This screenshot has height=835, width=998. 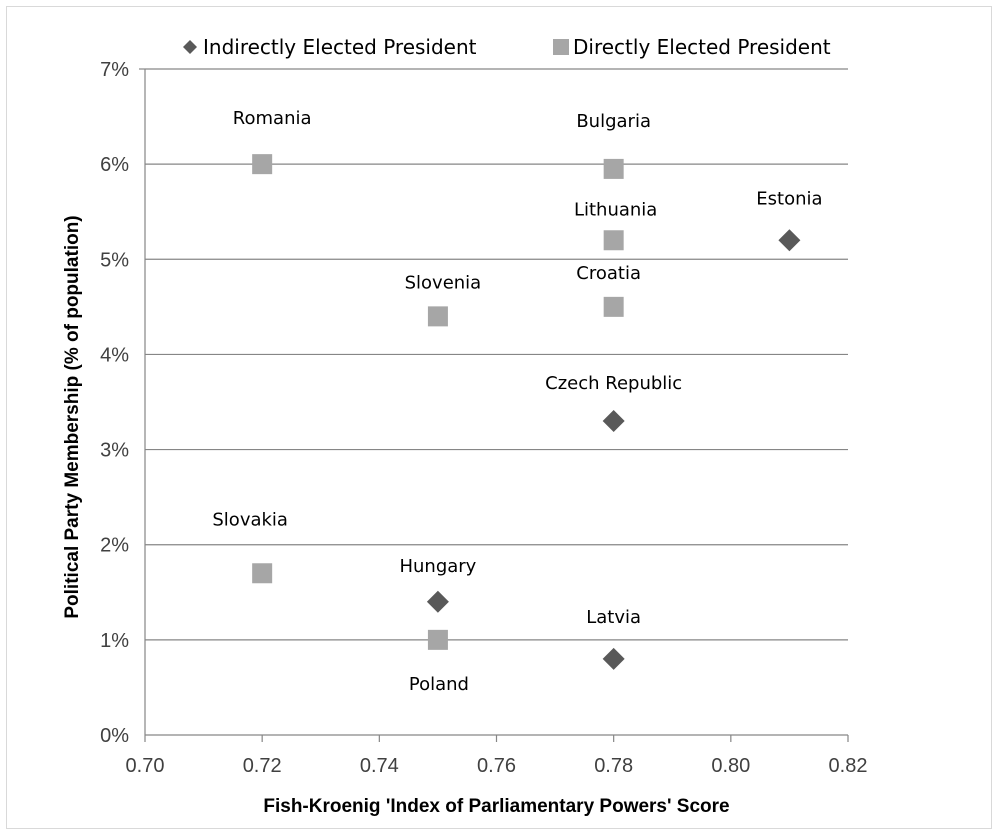 I want to click on point-label: Bulgaria, so click(x=613, y=121).